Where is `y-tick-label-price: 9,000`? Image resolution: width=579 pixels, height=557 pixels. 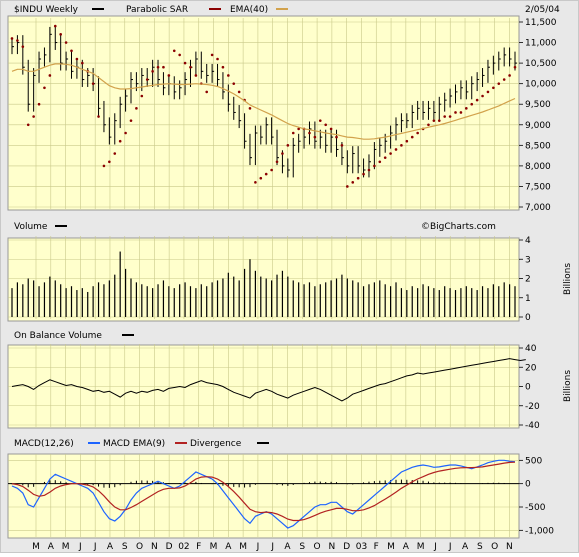 y-tick-label-price: 9,000 is located at coordinates (538, 126).